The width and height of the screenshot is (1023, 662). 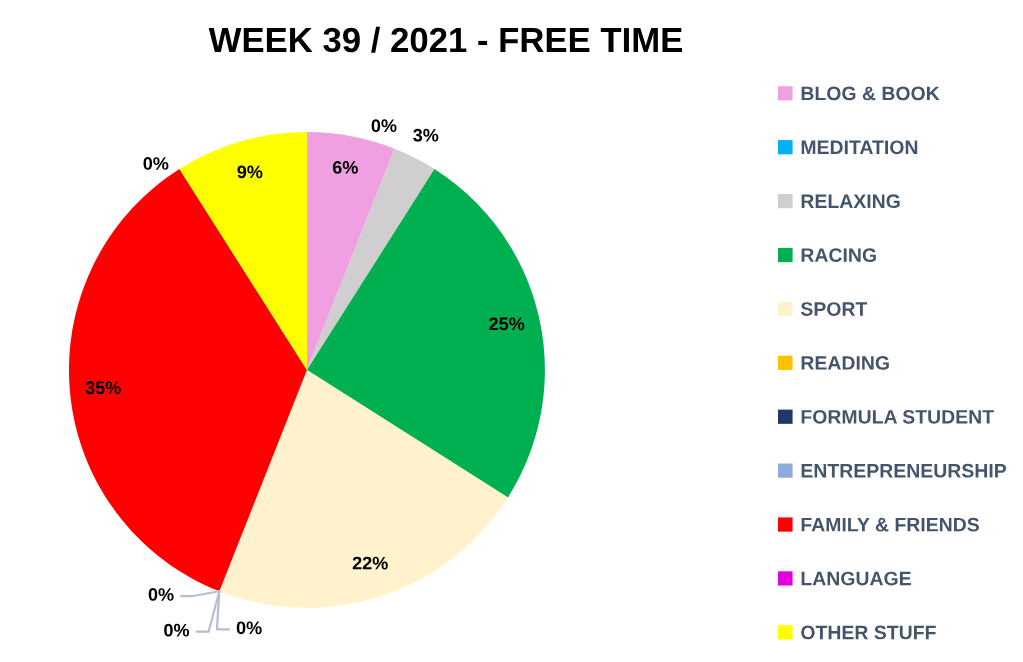 What do you see at coordinates (859, 147) in the screenshot?
I see `legend-label: MEDITATION` at bounding box center [859, 147].